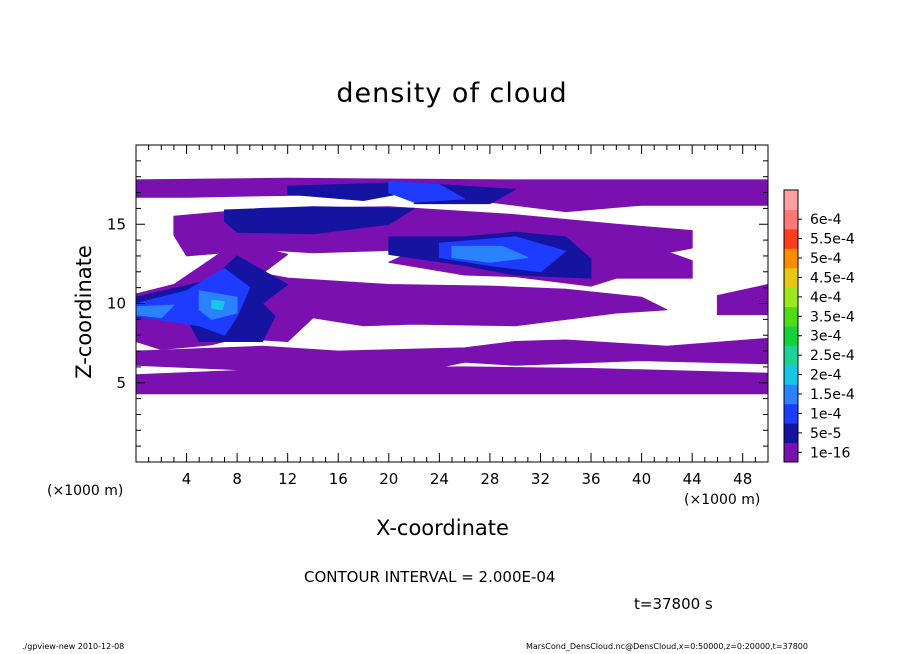 This screenshot has width=904, height=654. What do you see at coordinates (116, 224) in the screenshot?
I see `y-tick-label: 15` at bounding box center [116, 224].